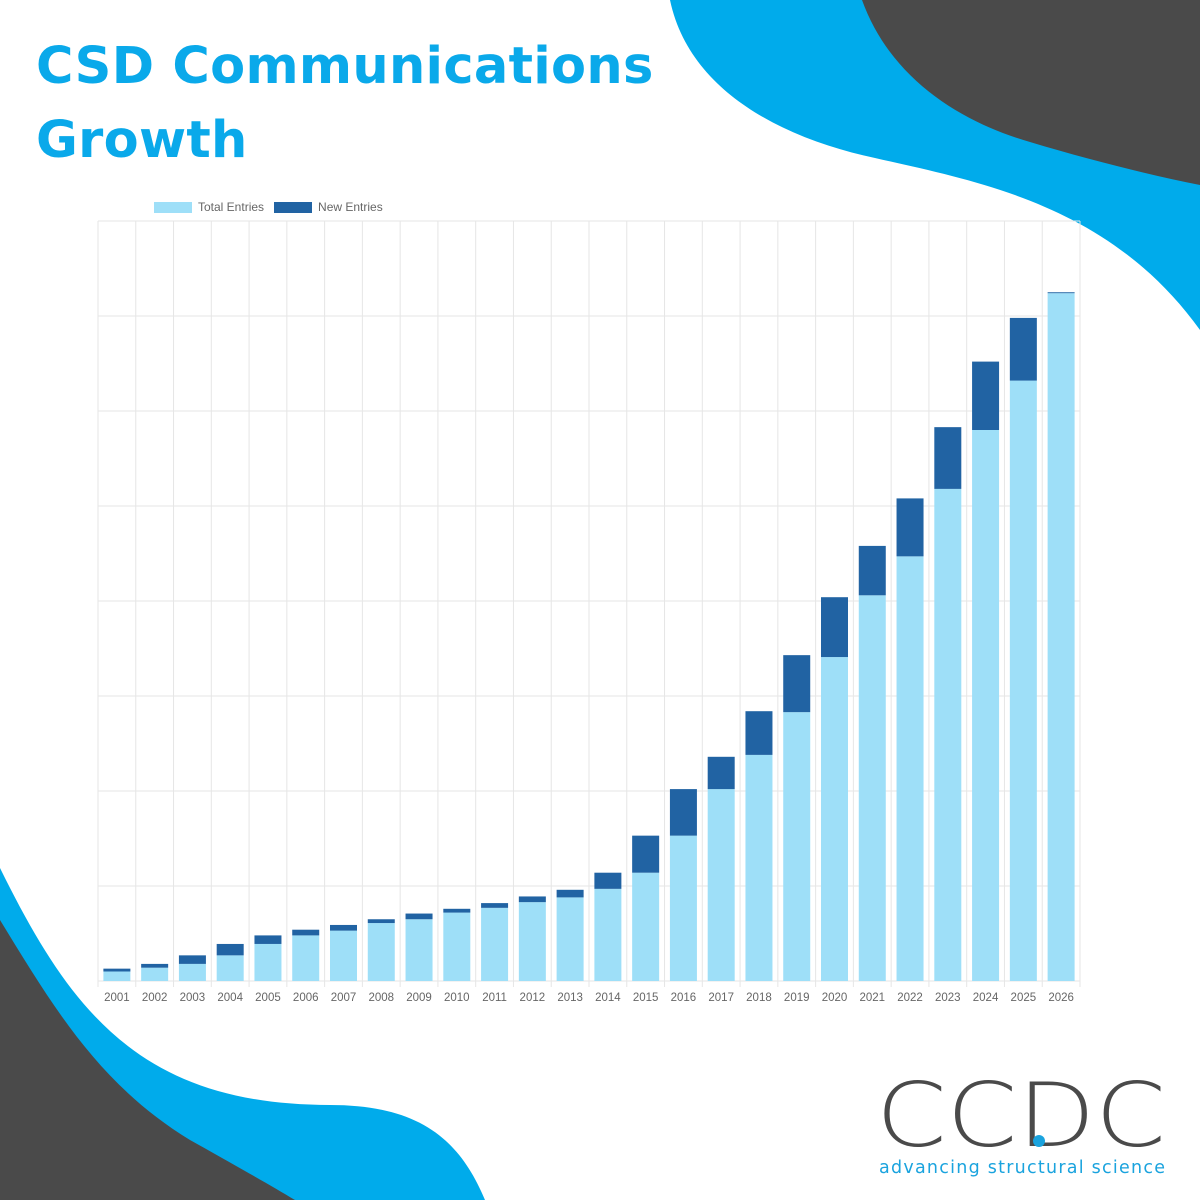  What do you see at coordinates (608, 998) in the screenshot?
I see `x-tick-label-2014: 2014` at bounding box center [608, 998].